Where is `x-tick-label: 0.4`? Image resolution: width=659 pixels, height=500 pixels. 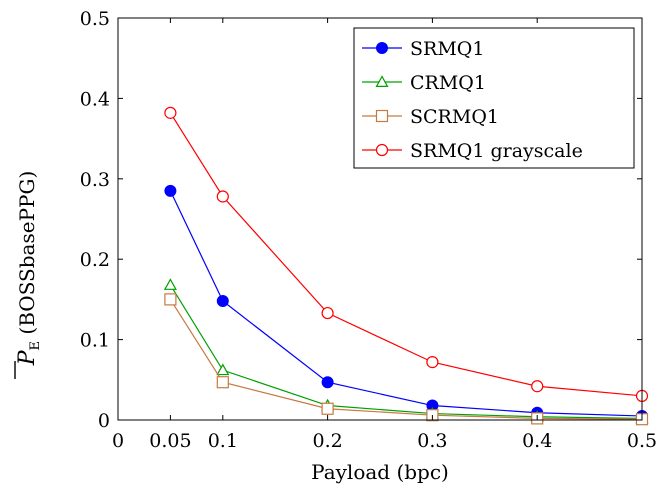
x-tick-label: 0.4 is located at coordinates (537, 441).